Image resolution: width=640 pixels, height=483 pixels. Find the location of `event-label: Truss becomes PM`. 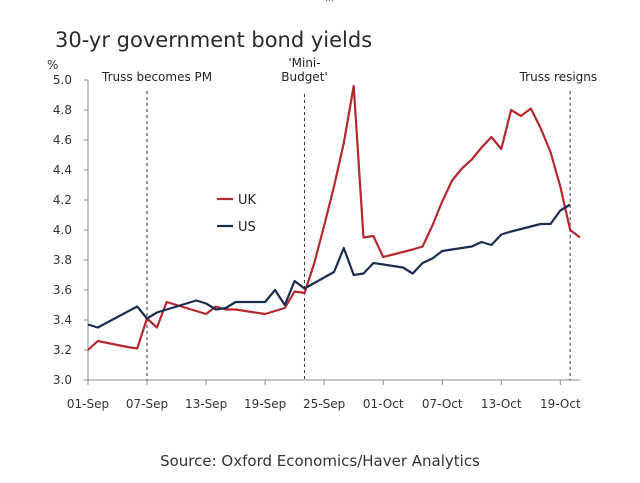

event-label: Truss becomes PM is located at coordinates (156, 77).